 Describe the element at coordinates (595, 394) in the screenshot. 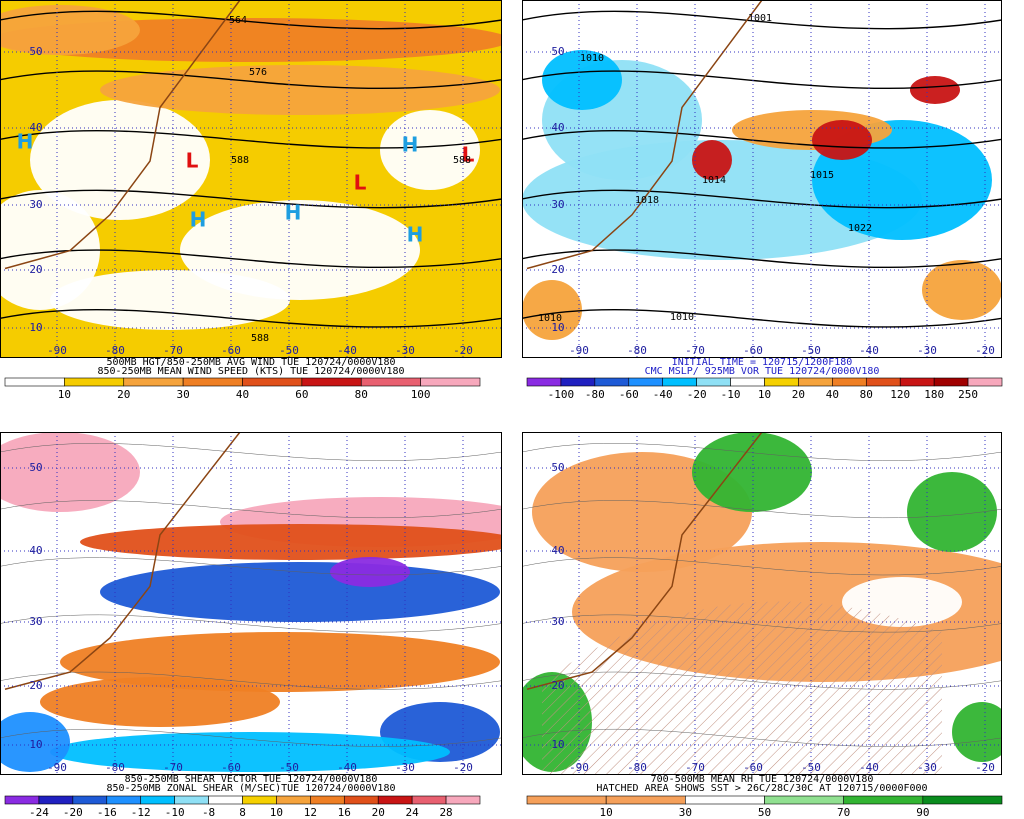

I see `colorbar-label: -80` at that location.